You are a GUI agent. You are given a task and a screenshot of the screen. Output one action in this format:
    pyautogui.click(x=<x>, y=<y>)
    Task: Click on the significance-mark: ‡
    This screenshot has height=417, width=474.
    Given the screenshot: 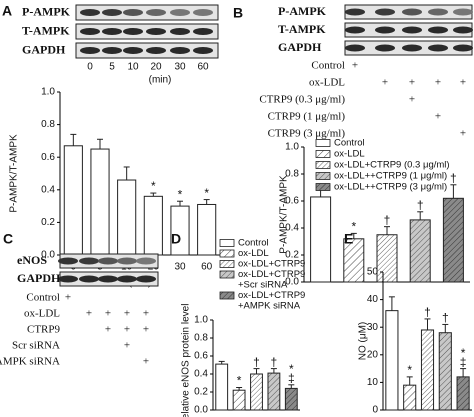 What is the action you would take?
    pyautogui.click(x=463, y=362)
    